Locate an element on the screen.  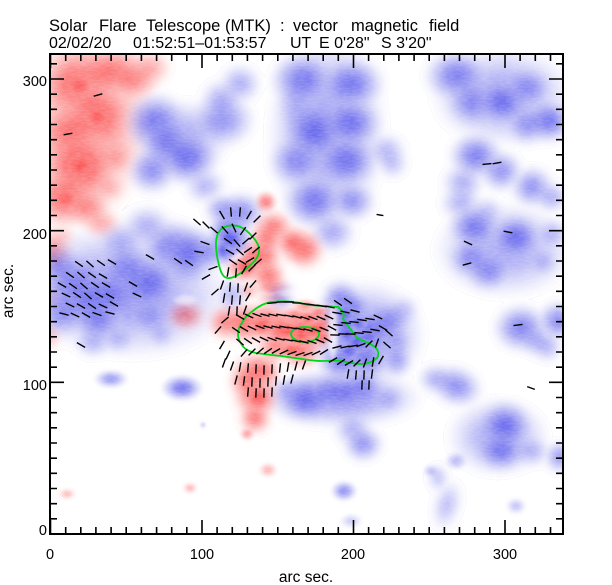
svg-text: UT is located at coordinates (301, 43).